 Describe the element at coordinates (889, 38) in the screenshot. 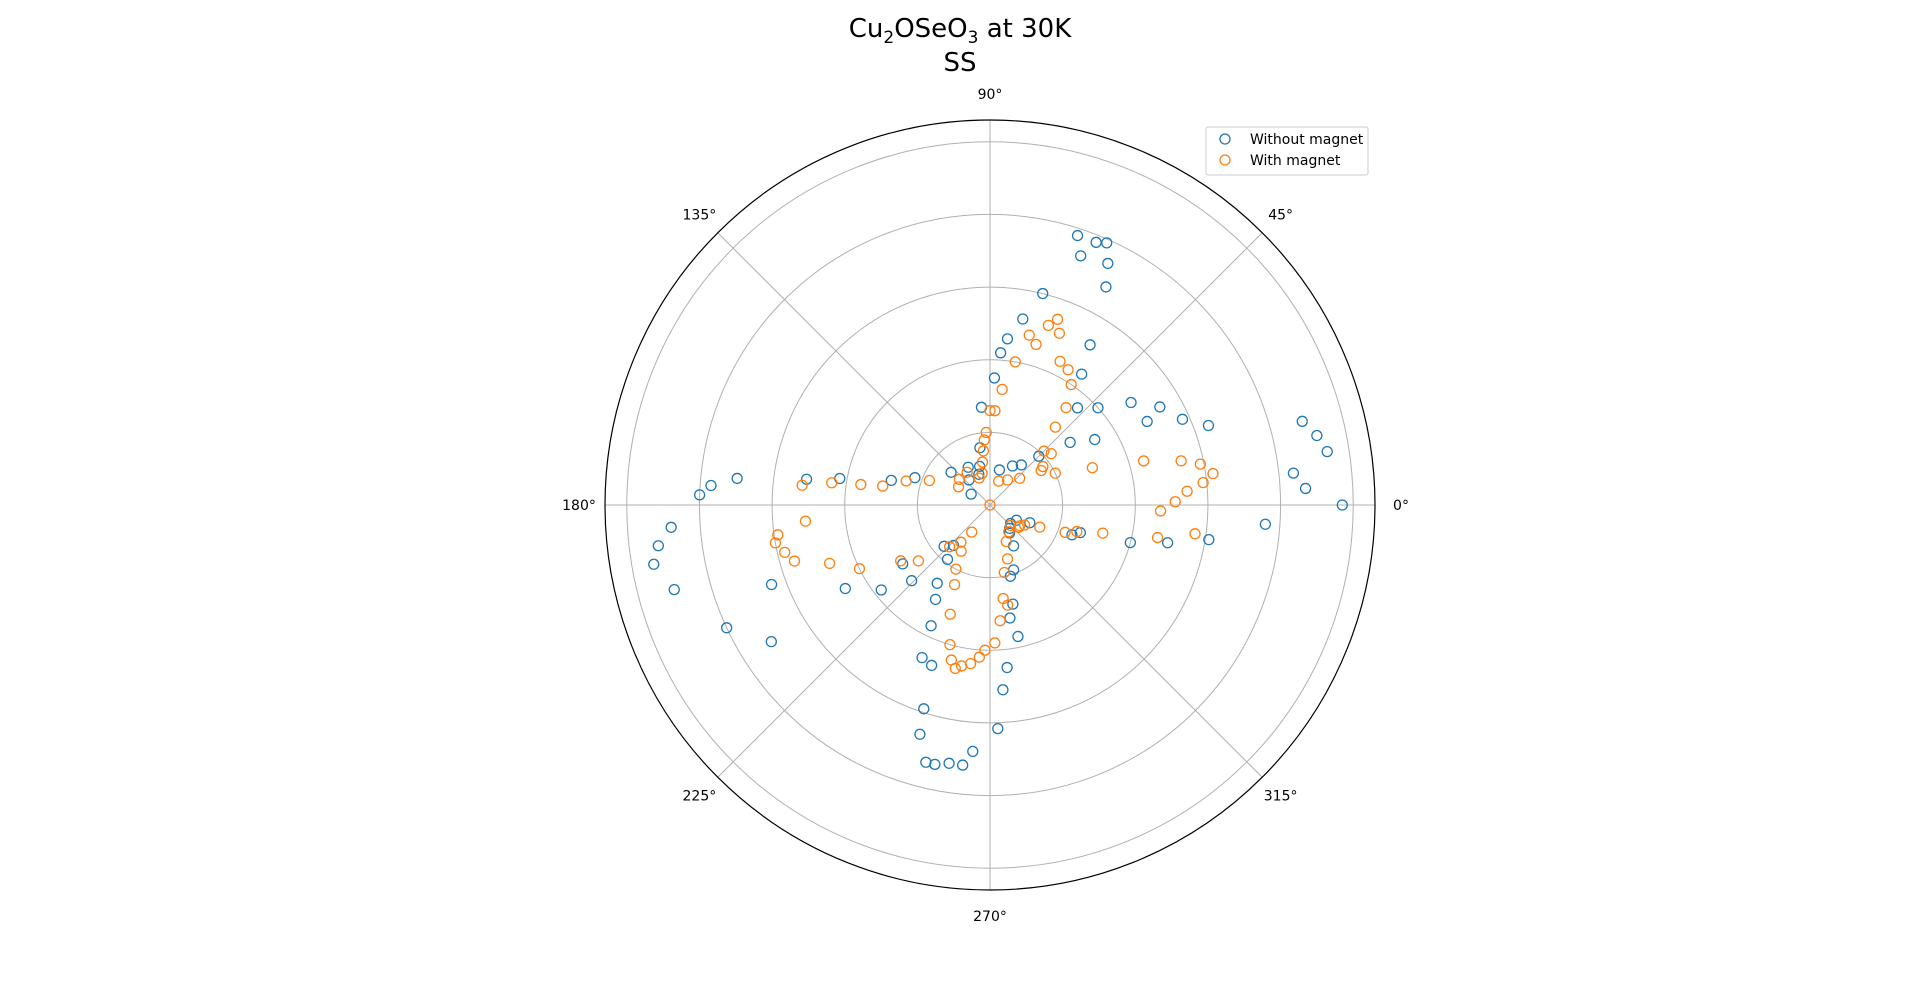

I see `title-subscript-1: 2` at that location.